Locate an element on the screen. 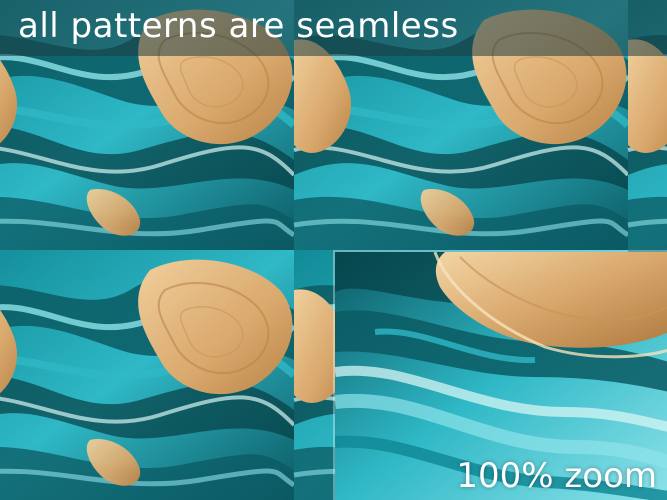 The image size is (667, 500). banner-title: all patterns are seamless is located at coordinates (238, 26).